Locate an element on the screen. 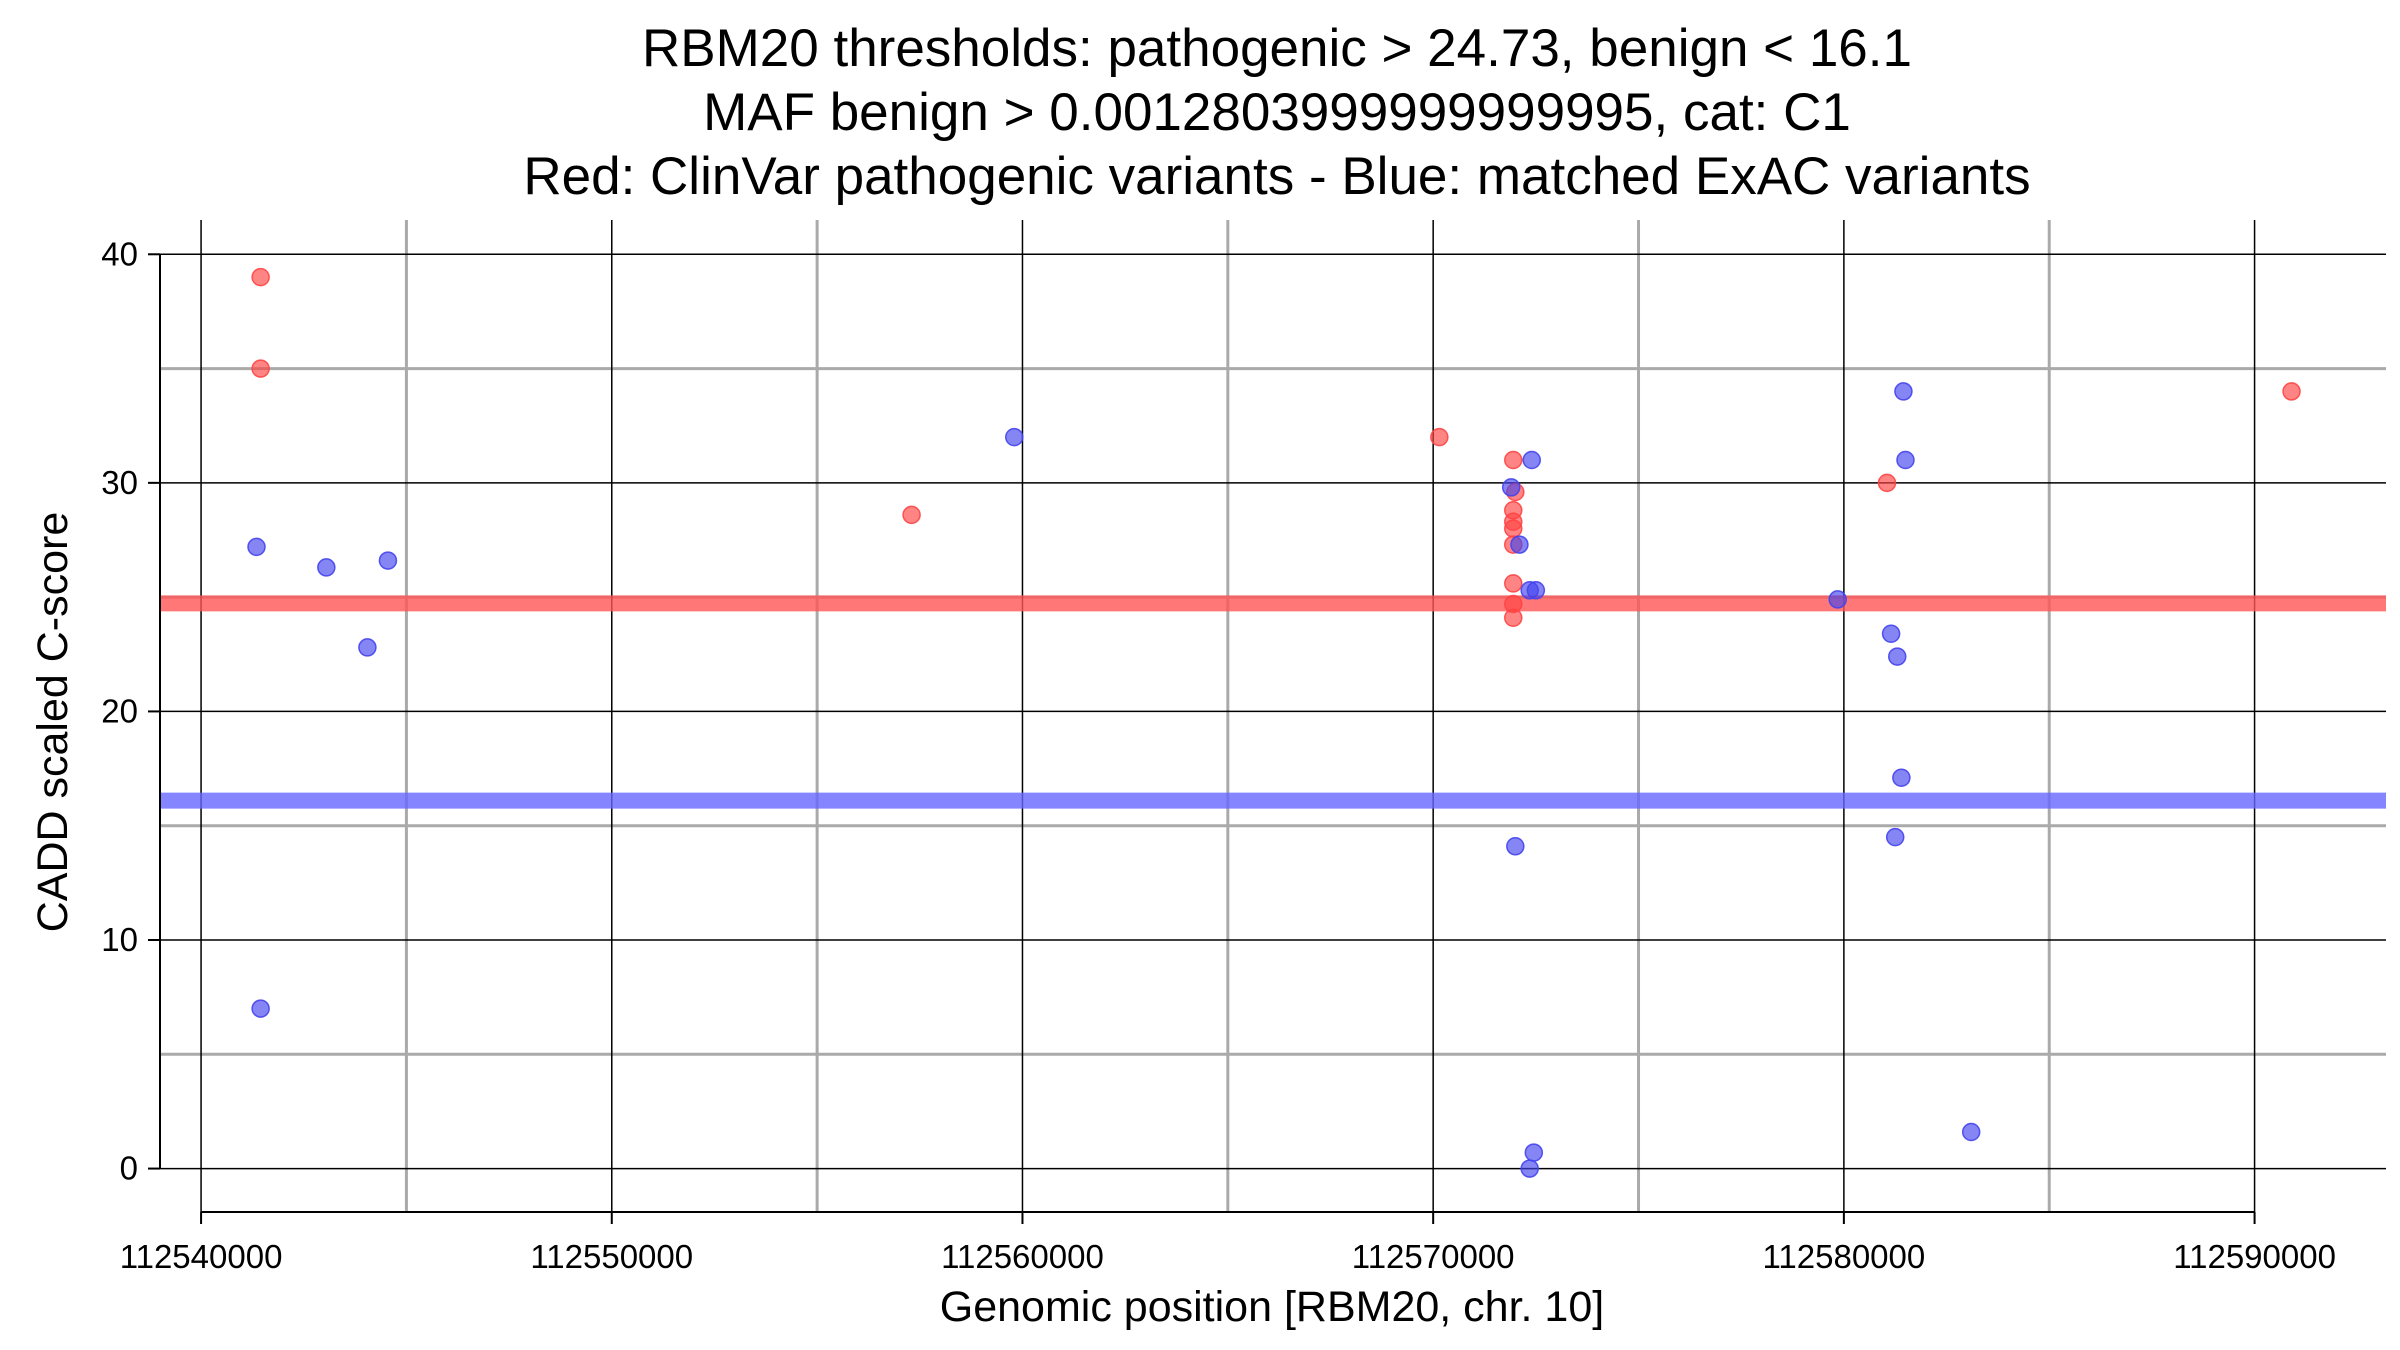  y-axis-label: CADD scaled C-score is located at coordinates (53, 722).